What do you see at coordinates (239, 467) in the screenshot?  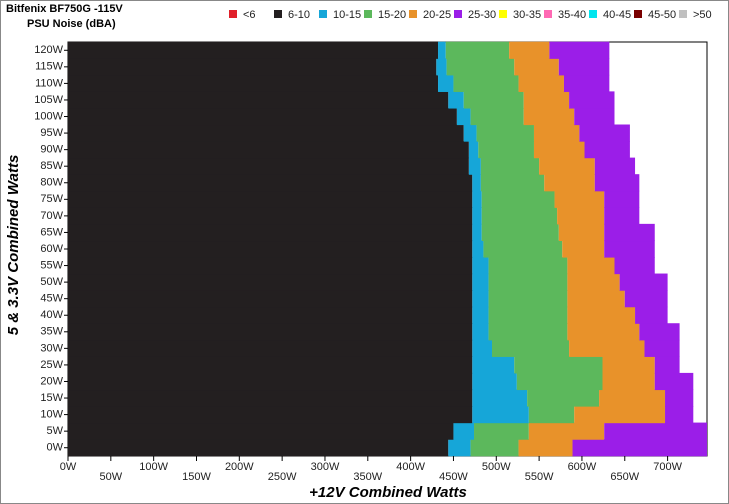 I see `x-tick-label: 200W` at bounding box center [239, 467].